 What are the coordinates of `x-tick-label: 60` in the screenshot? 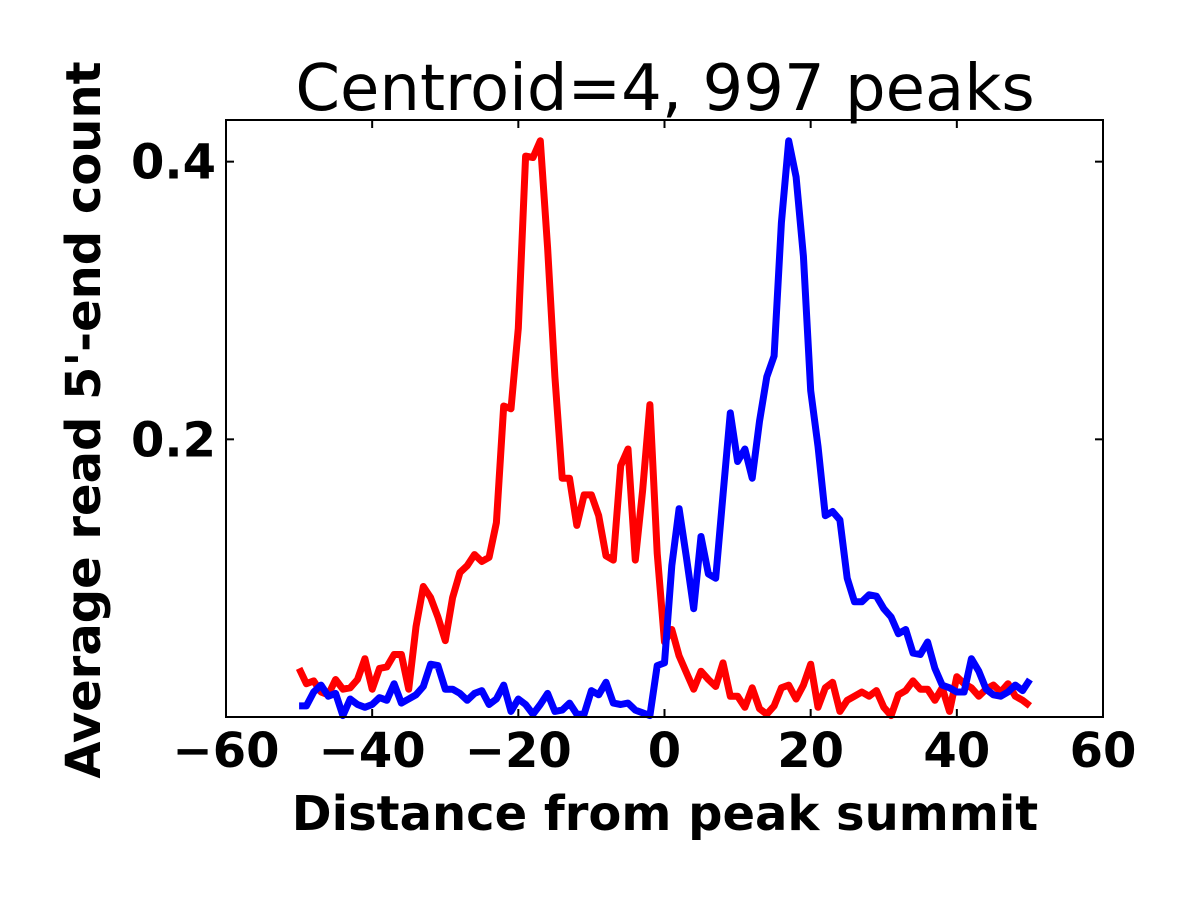 It's located at (1103, 751).